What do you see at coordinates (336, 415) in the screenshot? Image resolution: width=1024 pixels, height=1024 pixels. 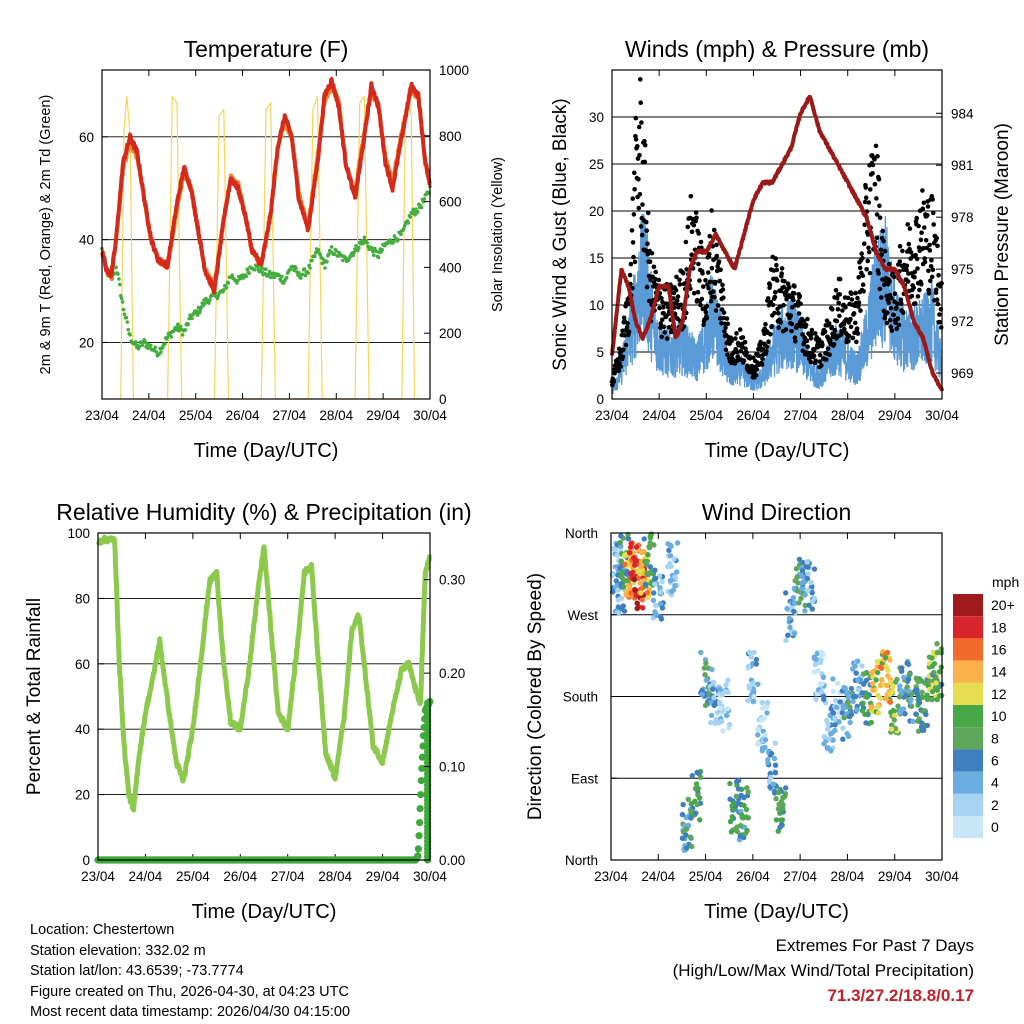 I see `x-tick-label: 28/04` at bounding box center [336, 415].